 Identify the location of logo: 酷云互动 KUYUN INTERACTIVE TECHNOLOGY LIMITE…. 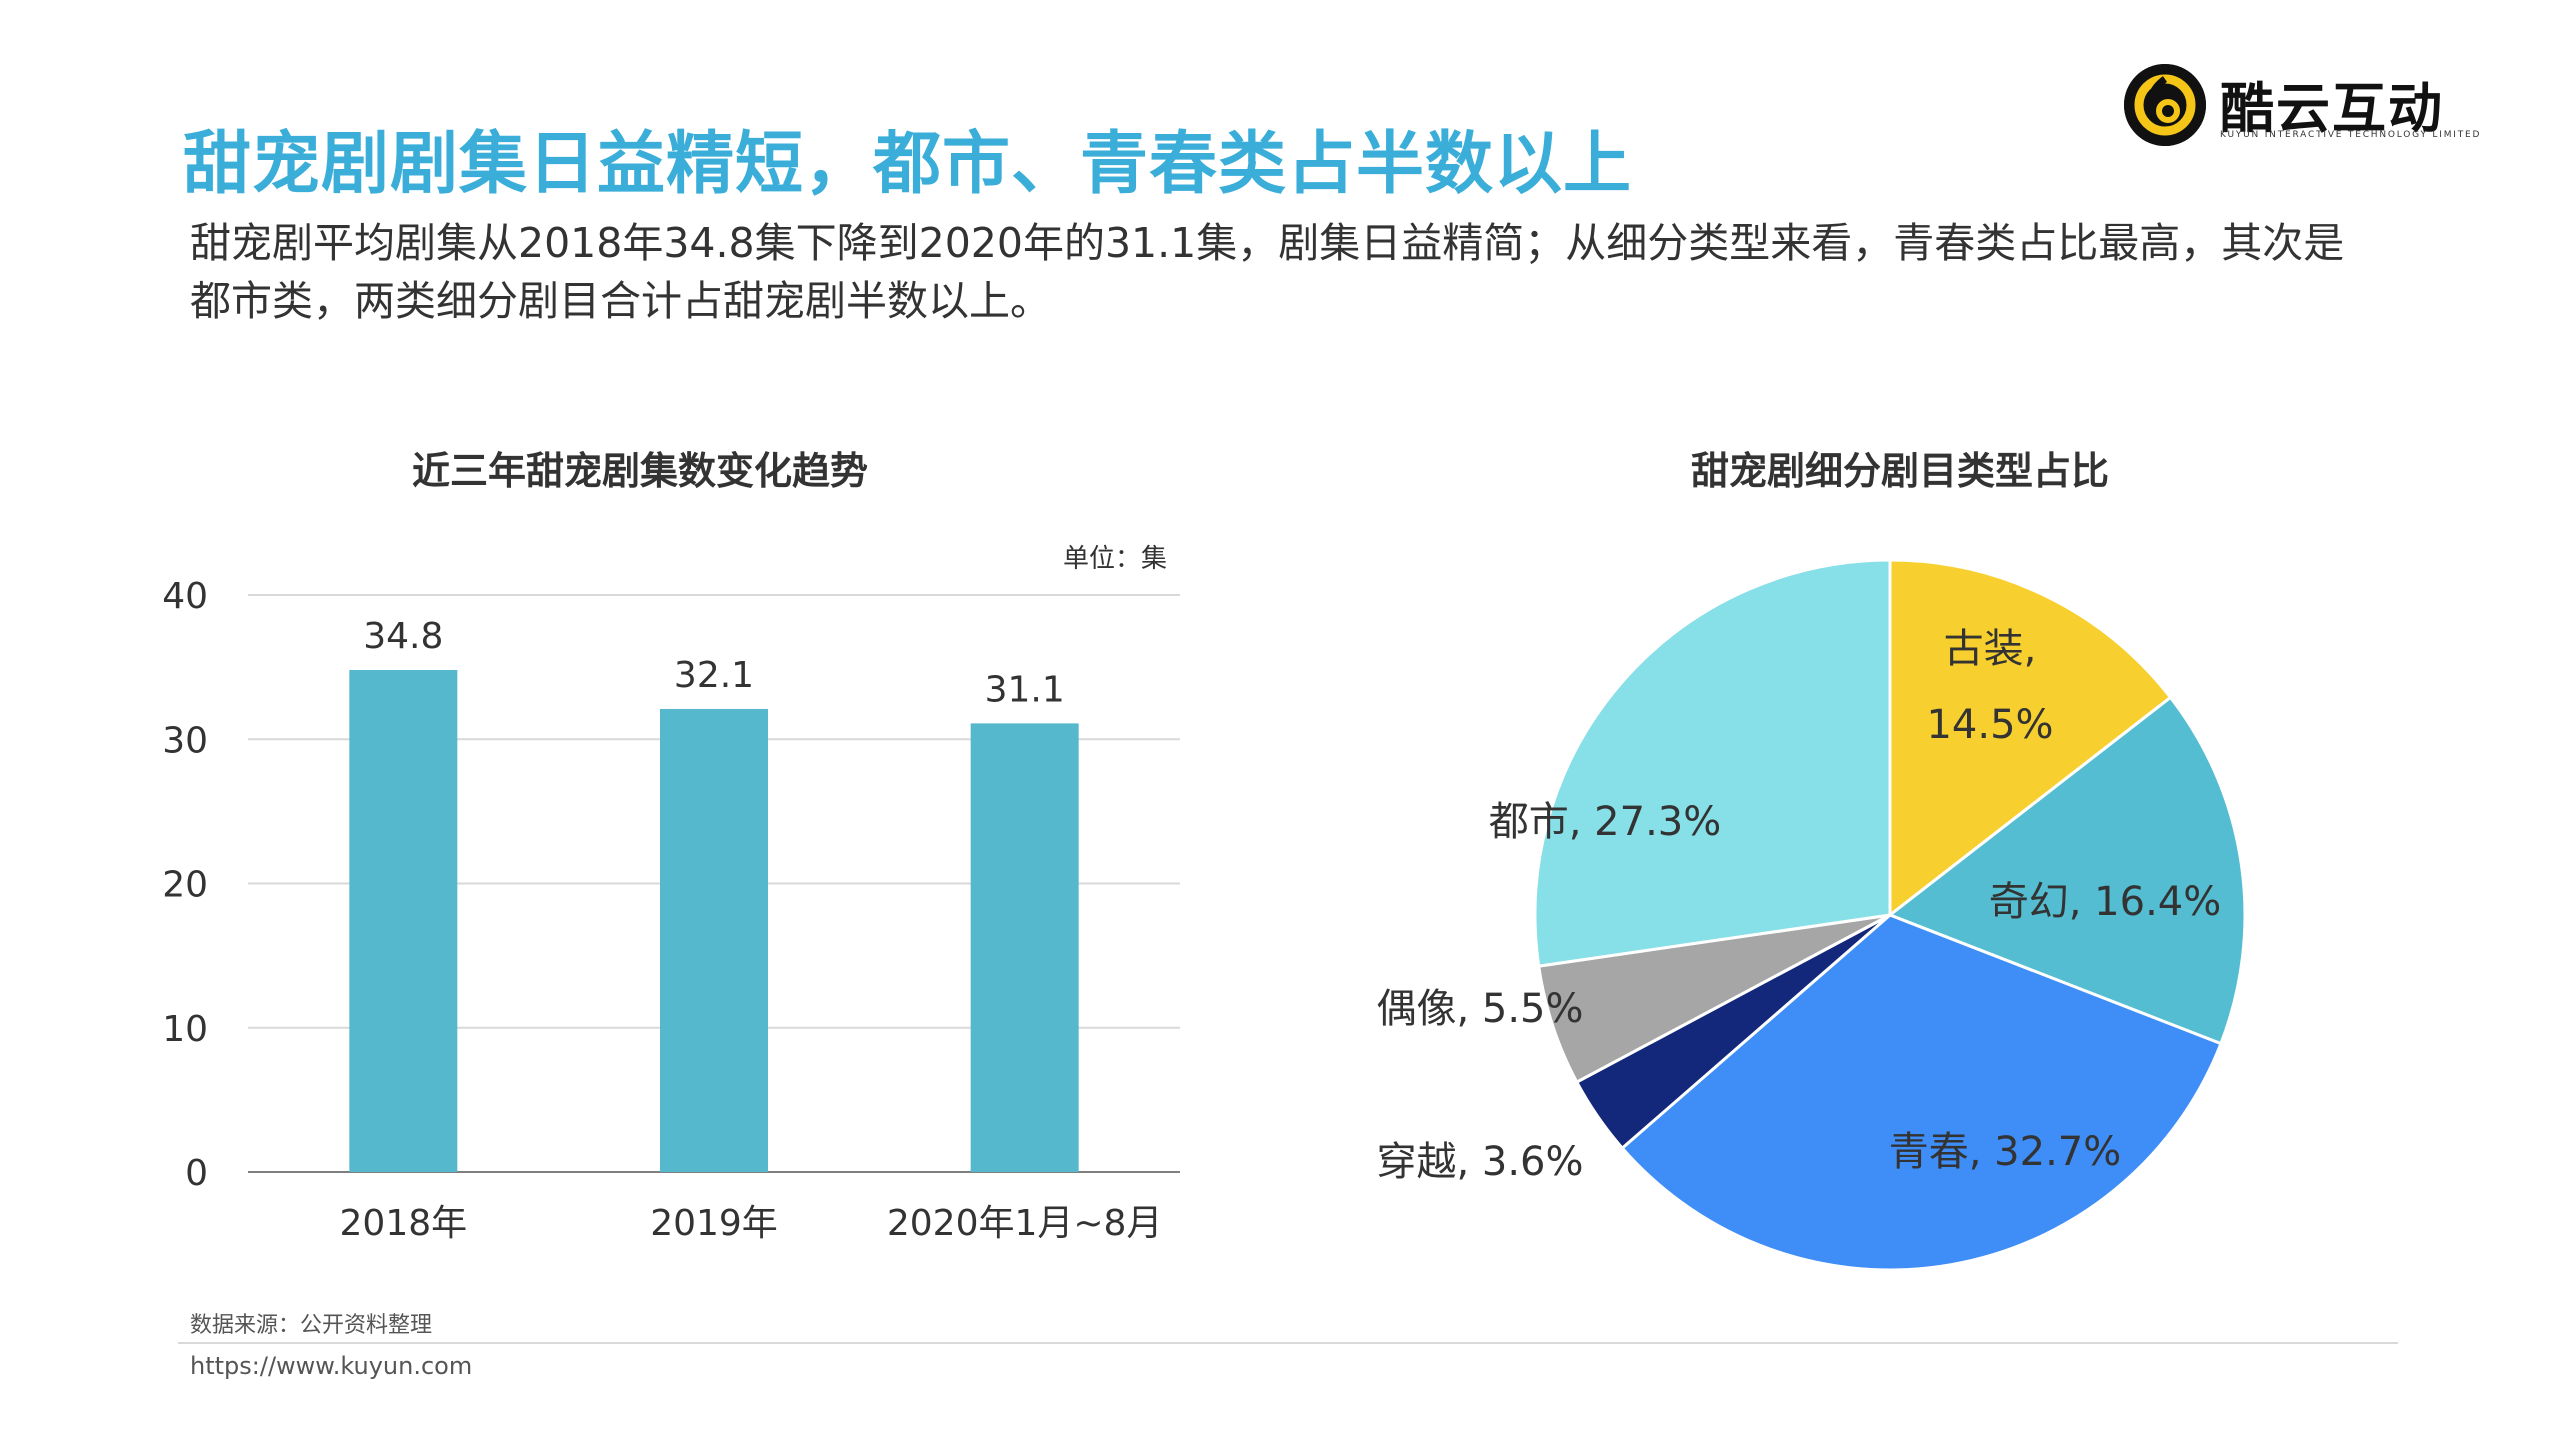
(2301, 107).